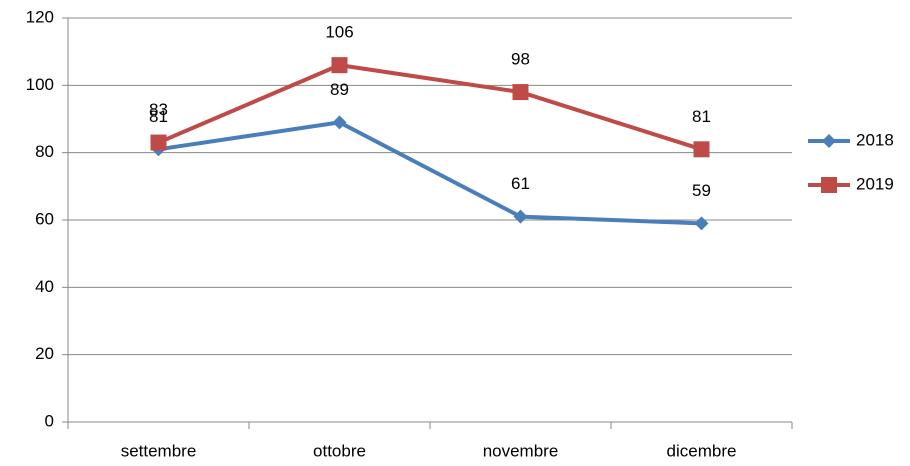  What do you see at coordinates (702, 450) in the screenshot?
I see `x-tick-label: dicembre` at bounding box center [702, 450].